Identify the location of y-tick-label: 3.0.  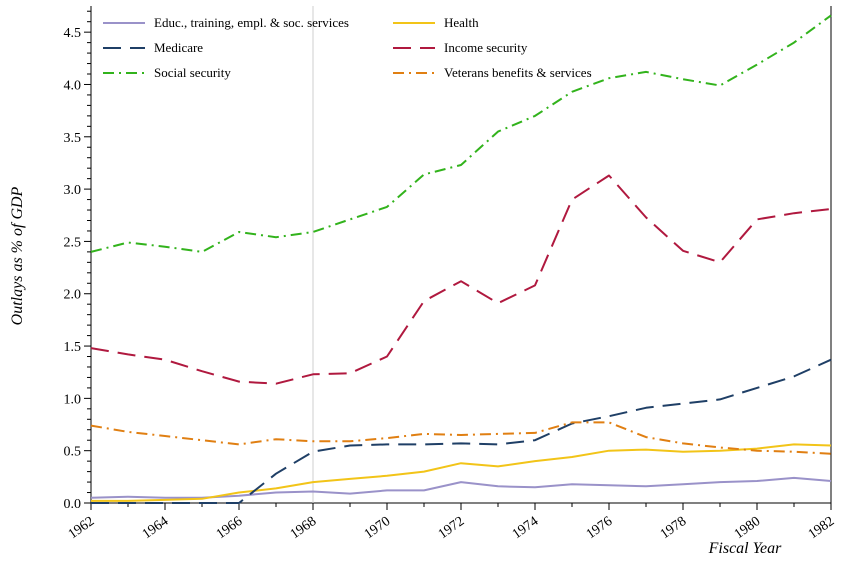
(73, 190).